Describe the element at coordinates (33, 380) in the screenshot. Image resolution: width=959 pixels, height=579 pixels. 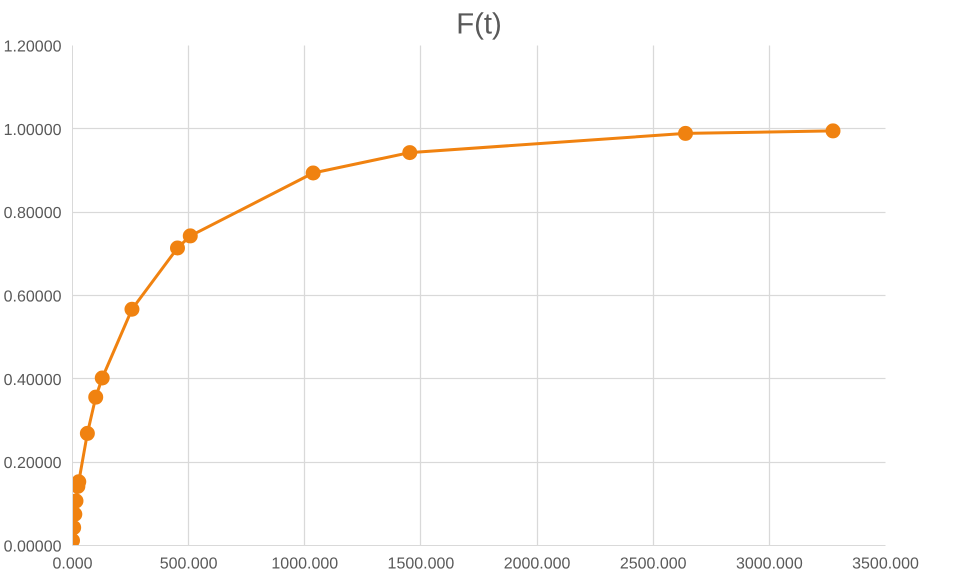
I see `y-tick-label: 0.40000` at that location.